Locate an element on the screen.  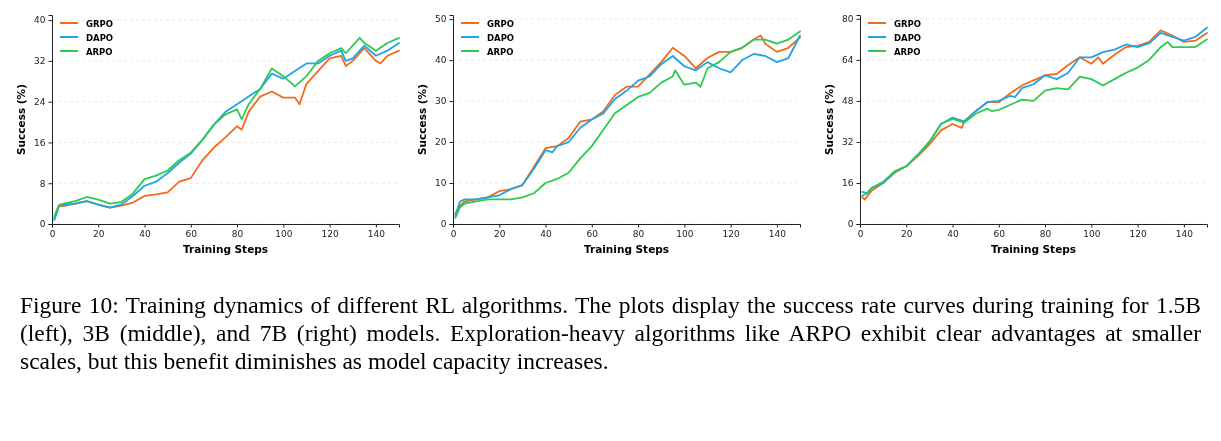
y-tick-label: 10 is located at coordinates (441, 183).